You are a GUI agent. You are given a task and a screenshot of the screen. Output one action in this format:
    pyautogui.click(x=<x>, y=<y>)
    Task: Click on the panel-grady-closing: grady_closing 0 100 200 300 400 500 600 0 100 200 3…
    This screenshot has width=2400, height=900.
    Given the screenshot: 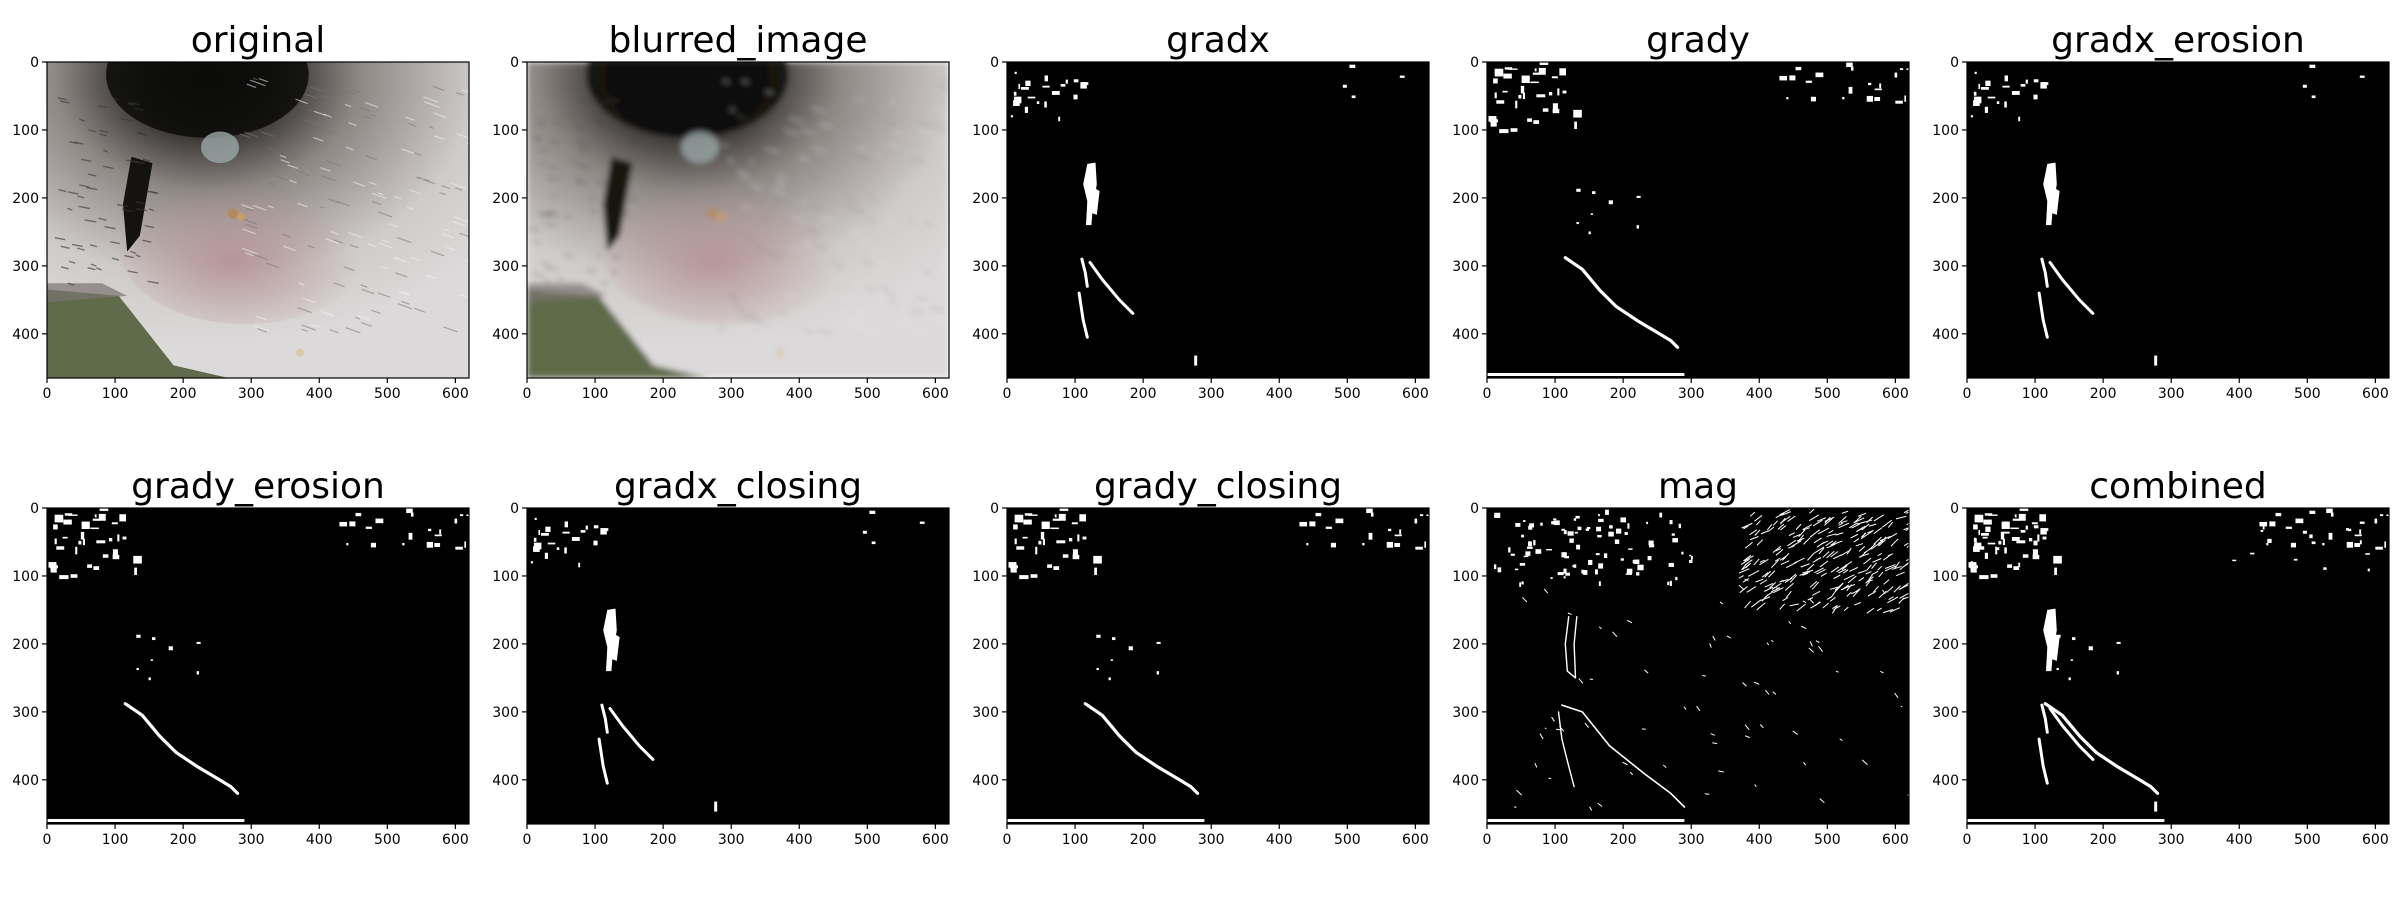 What is the action you would take?
    pyautogui.click(x=1201, y=657)
    